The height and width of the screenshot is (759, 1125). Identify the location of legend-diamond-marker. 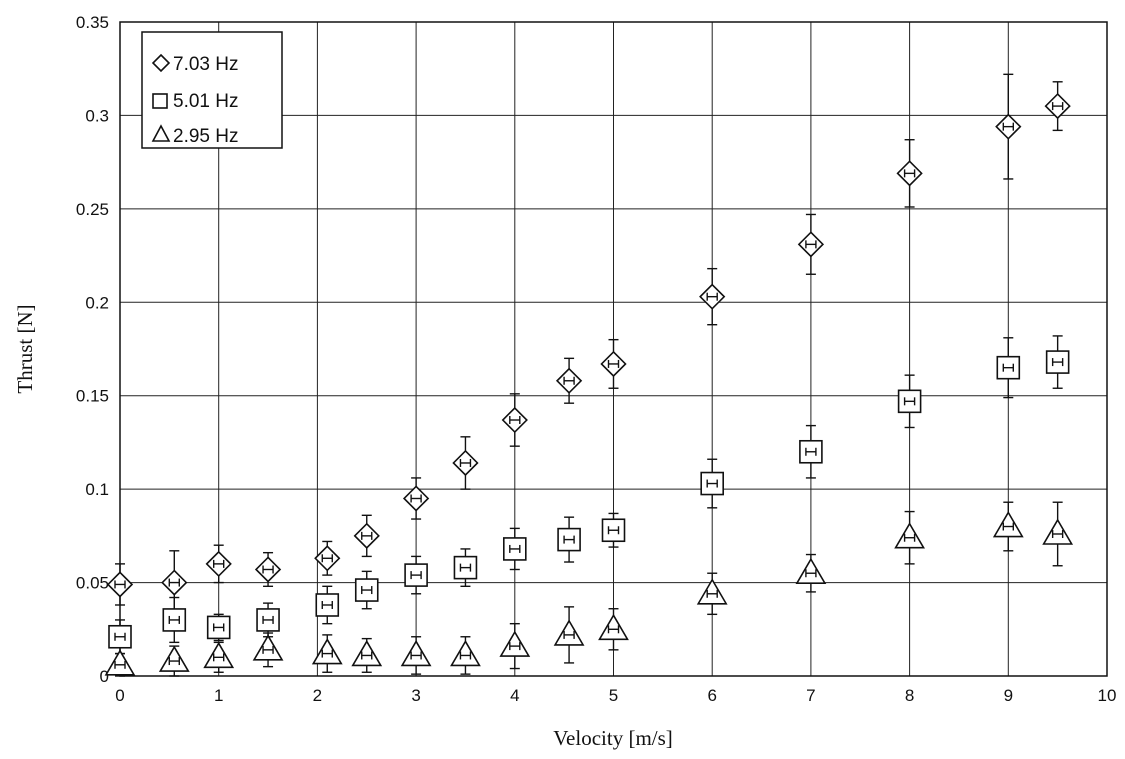
(161, 63).